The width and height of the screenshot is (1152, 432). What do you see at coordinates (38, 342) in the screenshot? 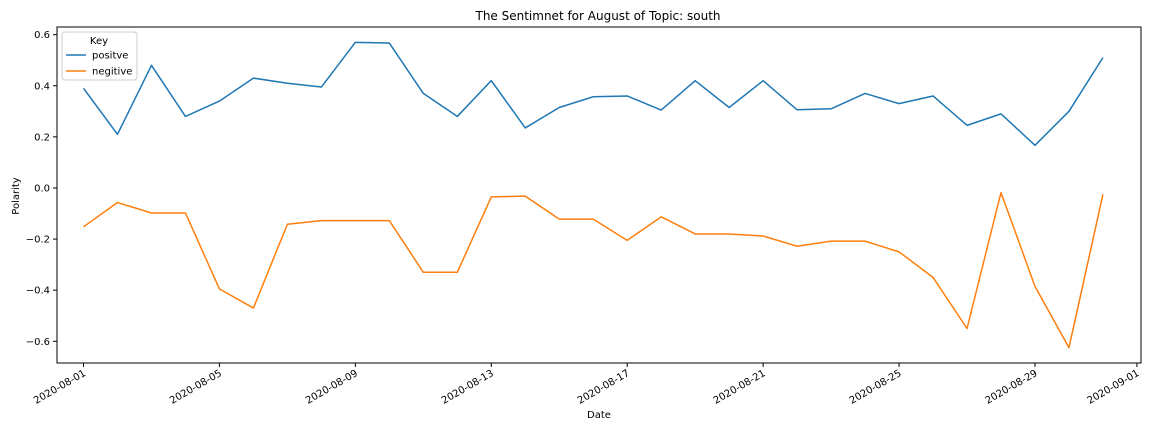
I see `y-tick-label: −0.6` at bounding box center [38, 342].